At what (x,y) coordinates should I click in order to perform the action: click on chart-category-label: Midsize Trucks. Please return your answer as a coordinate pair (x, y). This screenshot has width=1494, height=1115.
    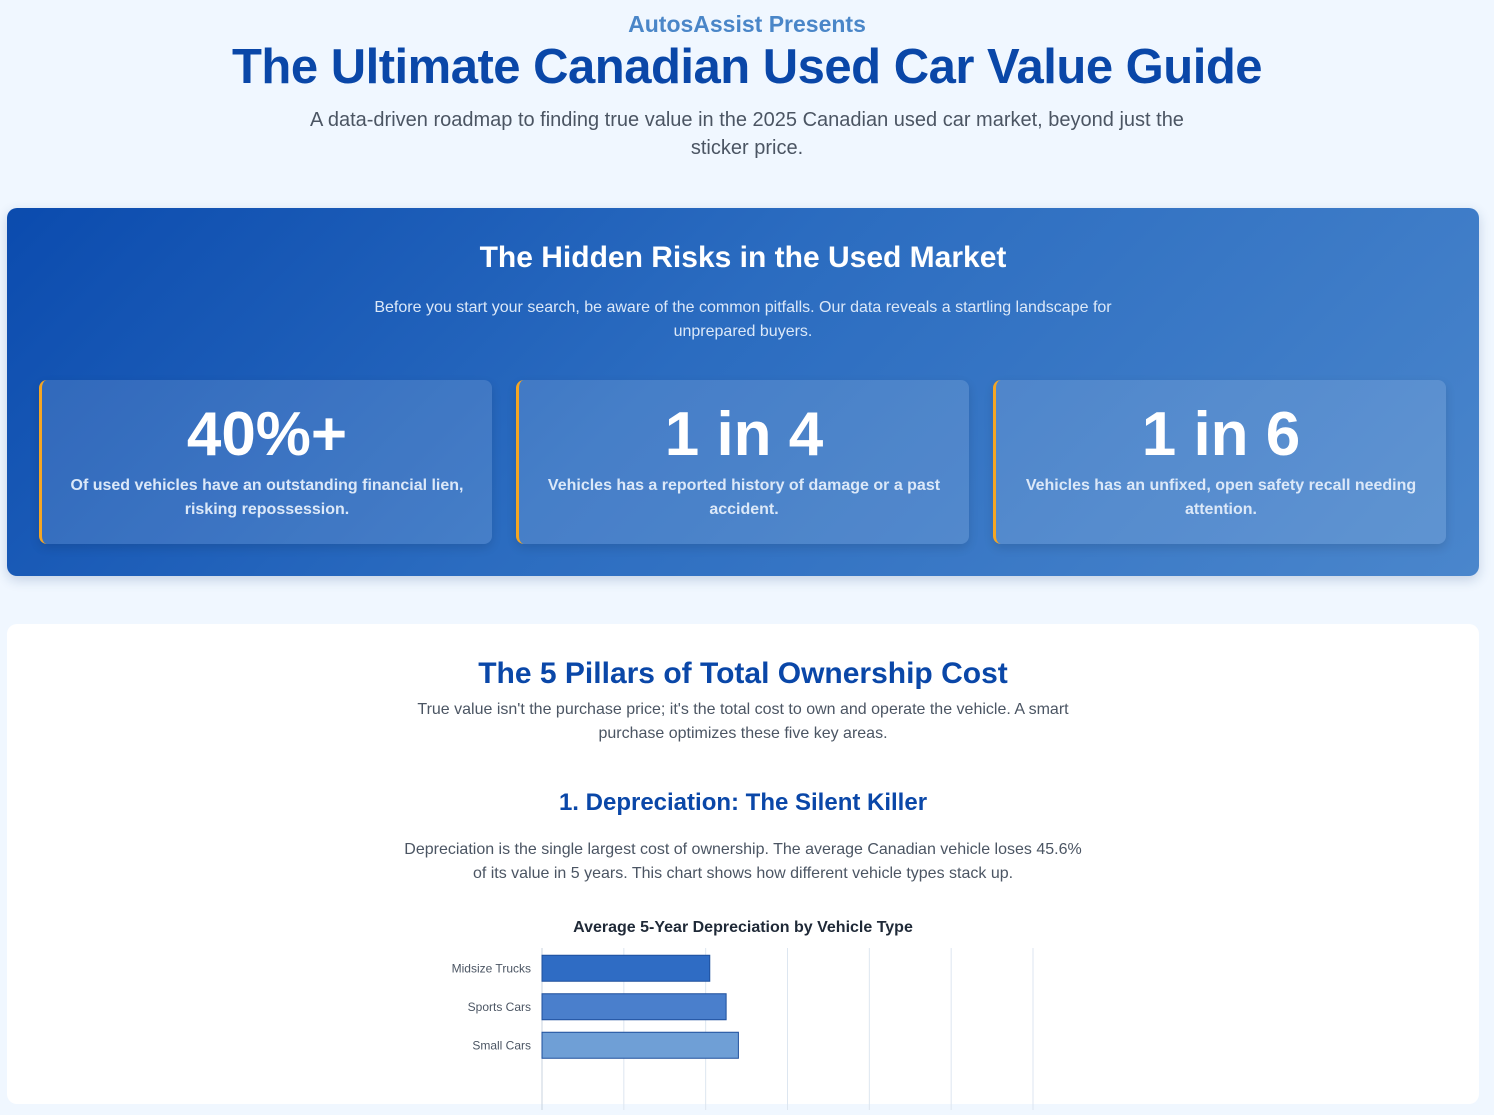
    Looking at the image, I should click on (491, 968).